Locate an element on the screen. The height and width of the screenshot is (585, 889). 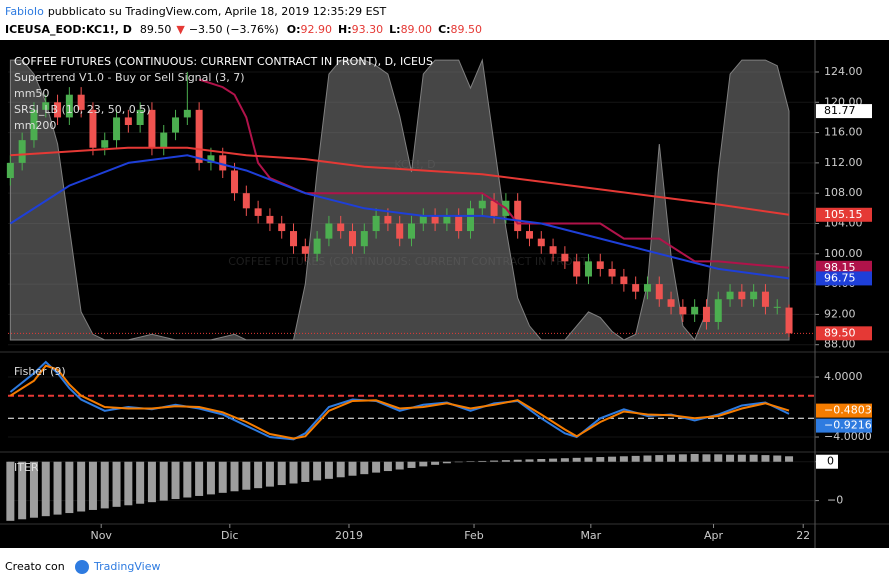
x-tick-label: Mar is located at coordinates (590, 535).